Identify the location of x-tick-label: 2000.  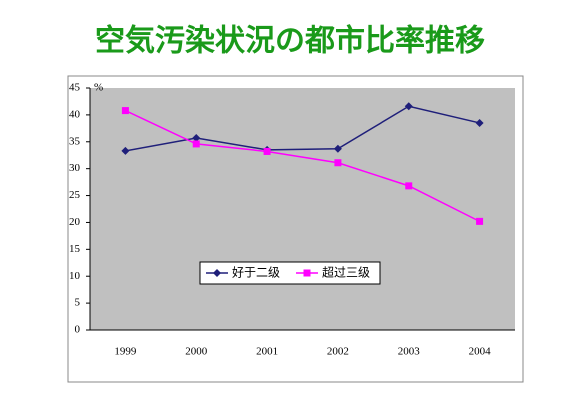
(196, 352).